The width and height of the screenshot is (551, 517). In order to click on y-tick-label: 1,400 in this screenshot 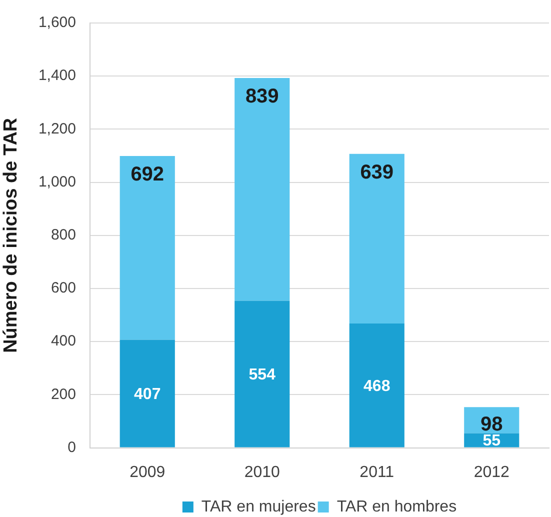, I will do `click(57, 75)`.